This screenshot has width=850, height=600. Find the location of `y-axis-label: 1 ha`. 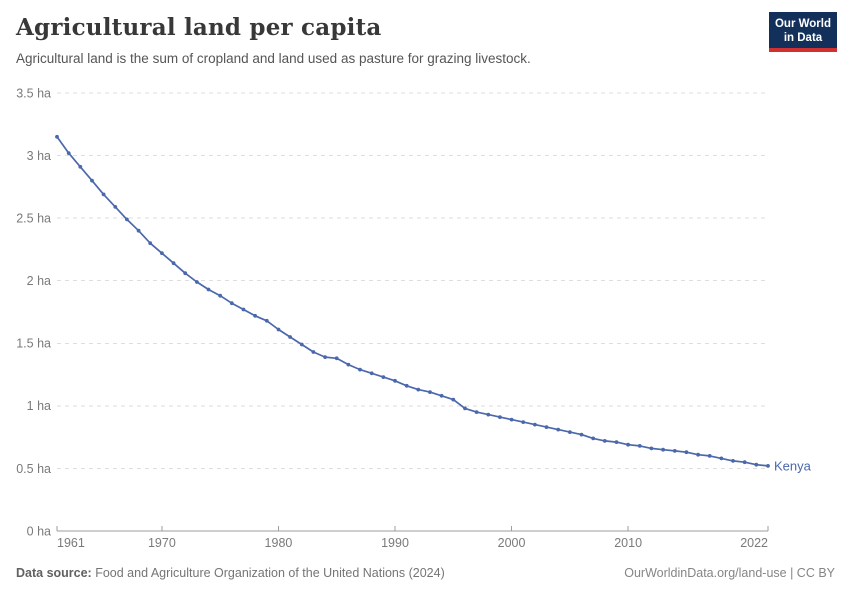

y-axis-label: 1 ha is located at coordinates (39, 406).